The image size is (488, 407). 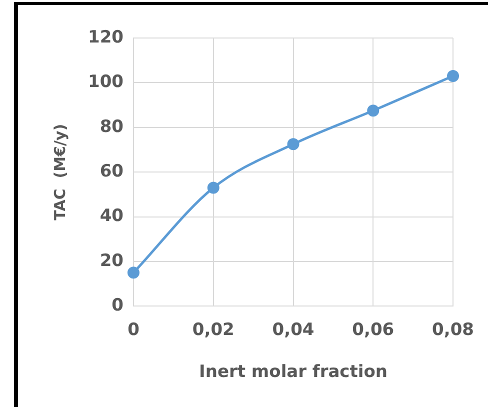 What do you see at coordinates (106, 82) in the screenshot?
I see `y-tick-label: 100` at bounding box center [106, 82].